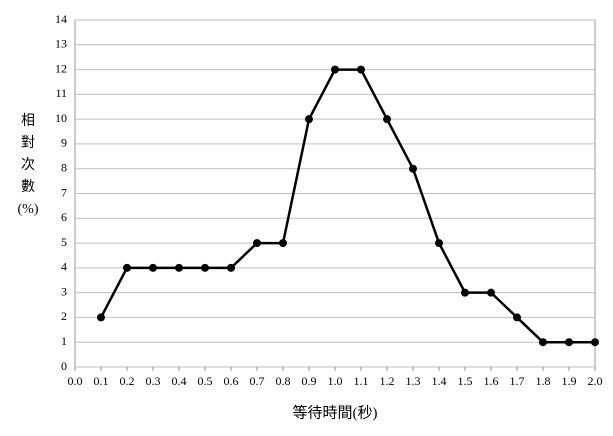  Describe the element at coordinates (64, 192) in the screenshot. I see `y-tick-label: 7` at that location.